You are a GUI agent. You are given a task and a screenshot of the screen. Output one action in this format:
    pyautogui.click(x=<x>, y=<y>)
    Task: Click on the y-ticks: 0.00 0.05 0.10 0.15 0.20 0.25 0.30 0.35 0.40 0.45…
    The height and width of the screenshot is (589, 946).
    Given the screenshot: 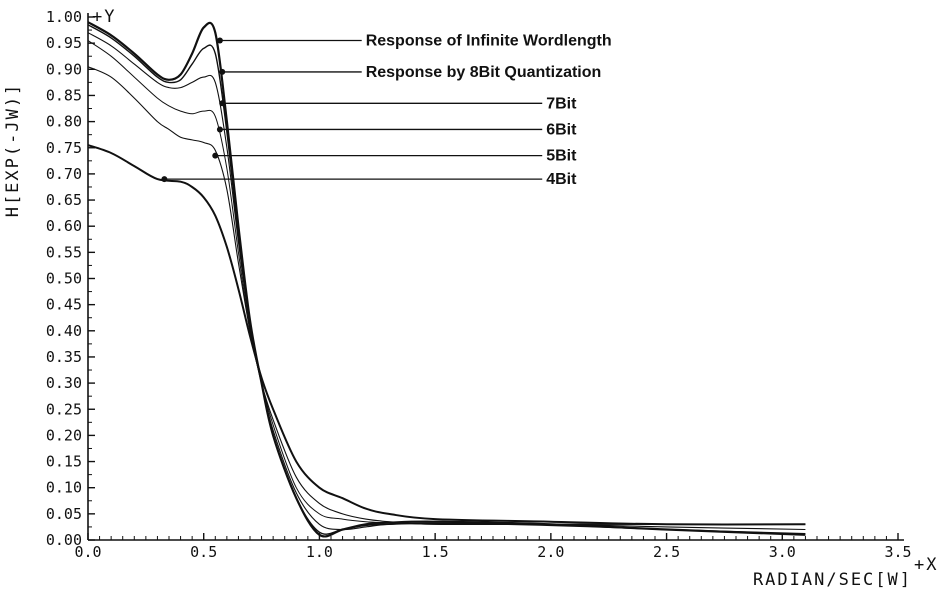 What is the action you would take?
    pyautogui.click(x=70, y=278)
    